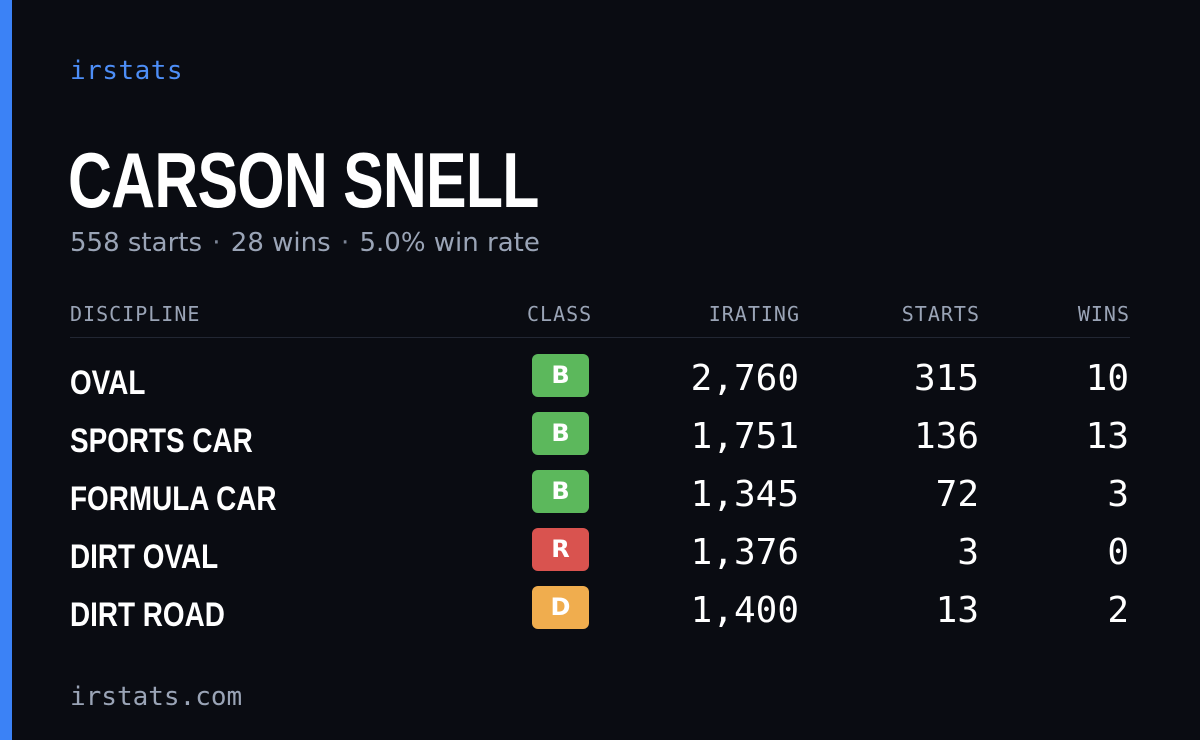 The image size is (1200, 740). Describe the element at coordinates (946, 436) in the screenshot. I see `starts-value: 136` at that location.